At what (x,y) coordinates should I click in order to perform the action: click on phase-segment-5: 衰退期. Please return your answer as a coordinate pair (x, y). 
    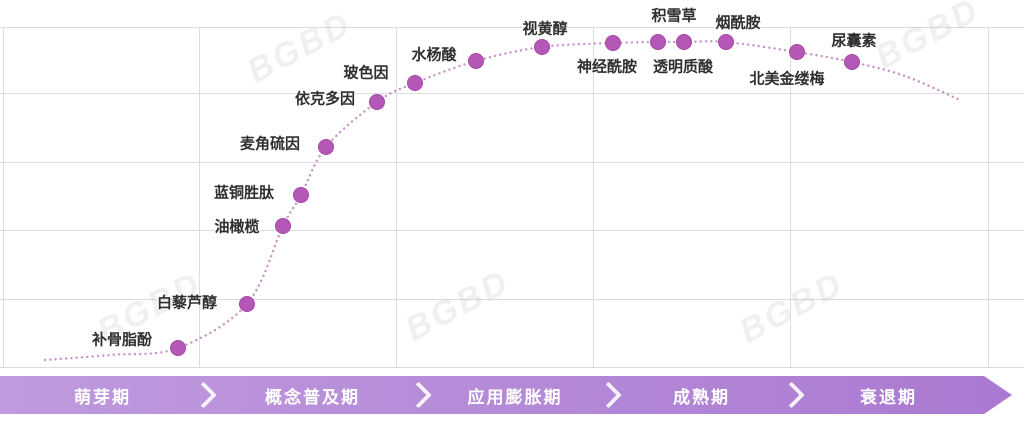
    Looking at the image, I should click on (902, 395).